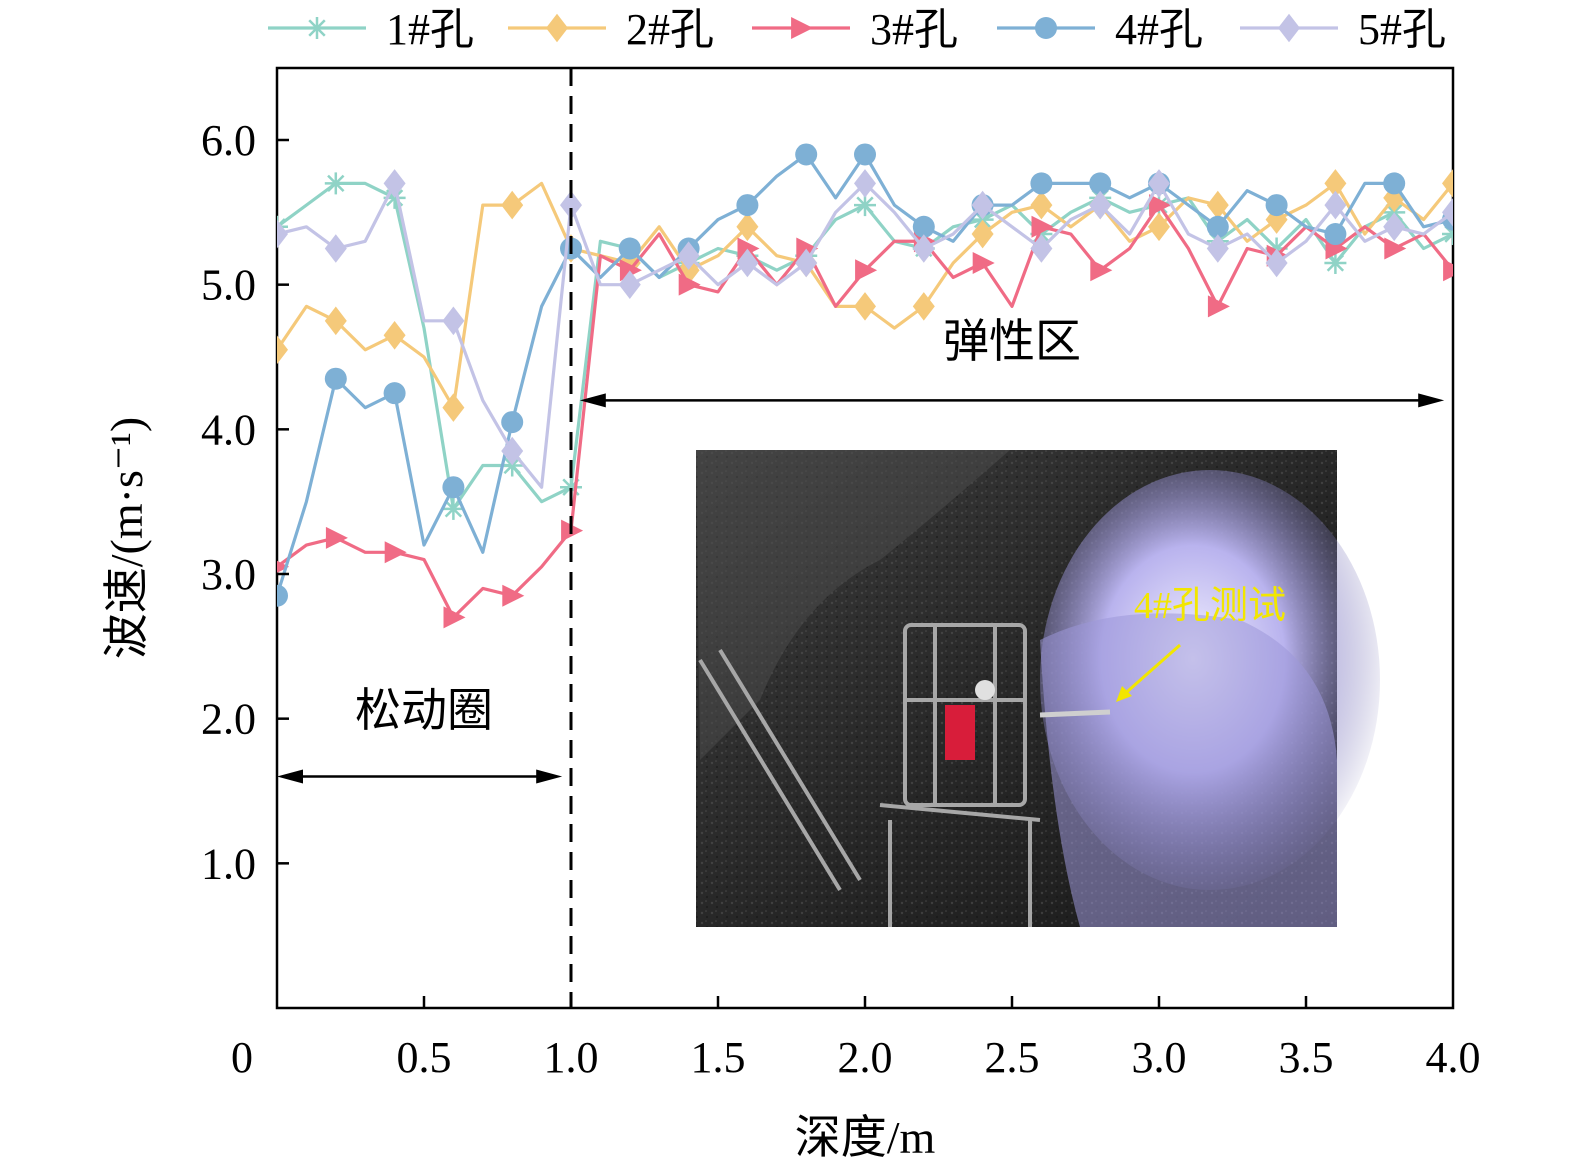 The width and height of the screenshot is (1575, 1174). Describe the element at coordinates (1210, 606) in the screenshot. I see `inset-caption: 4#孔测试` at that location.